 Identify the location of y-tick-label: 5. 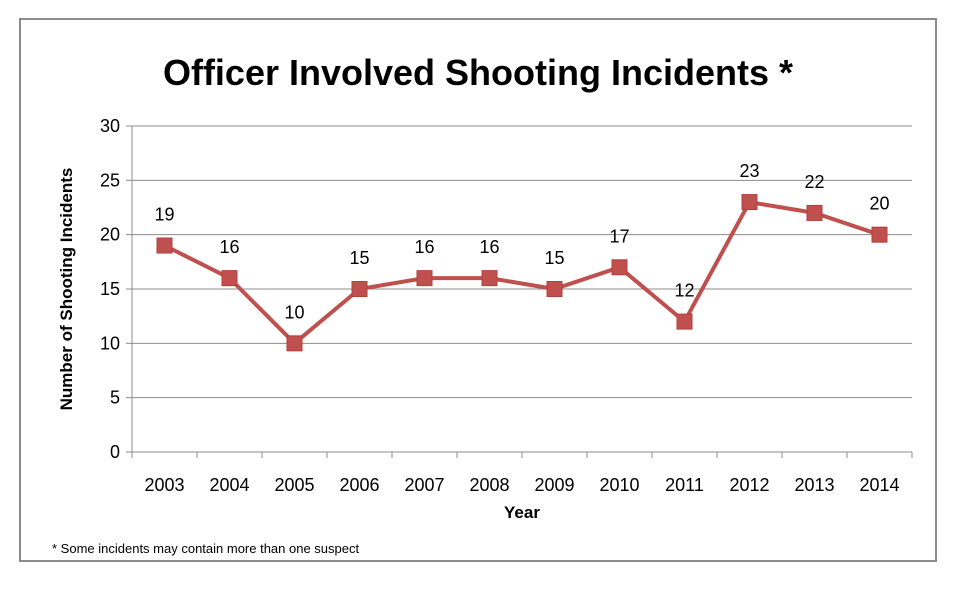
(115, 398).